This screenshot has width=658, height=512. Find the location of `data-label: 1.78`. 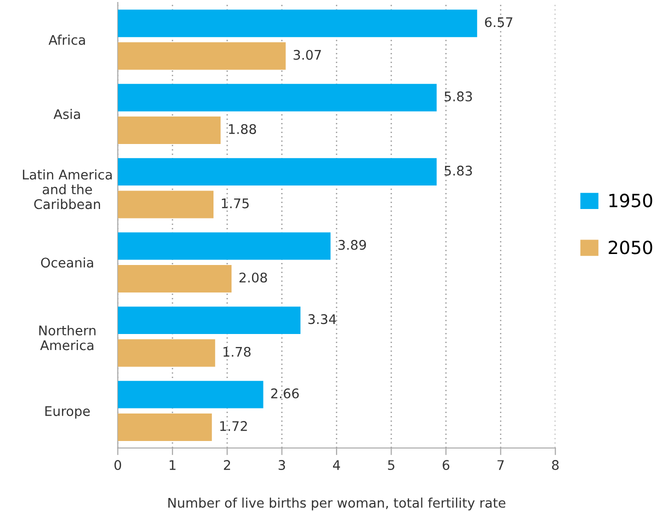

data-label: 1.78 is located at coordinates (237, 351).